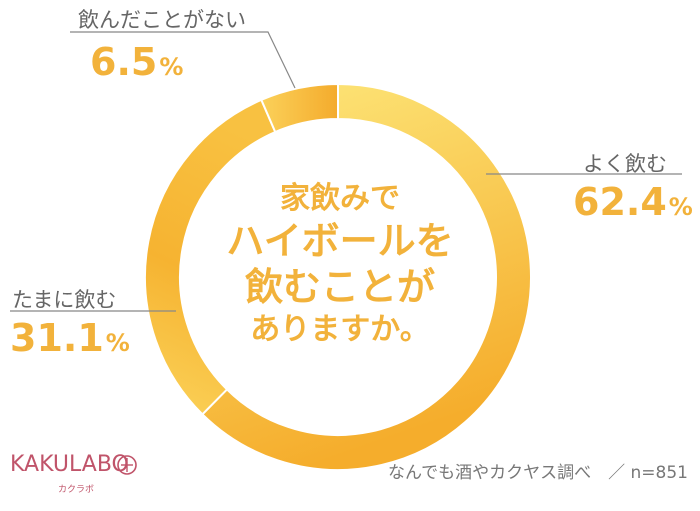 This screenshot has height=511, width=700. What do you see at coordinates (340, 329) in the screenshot?
I see `title-line-4: ありますか。` at bounding box center [340, 329].